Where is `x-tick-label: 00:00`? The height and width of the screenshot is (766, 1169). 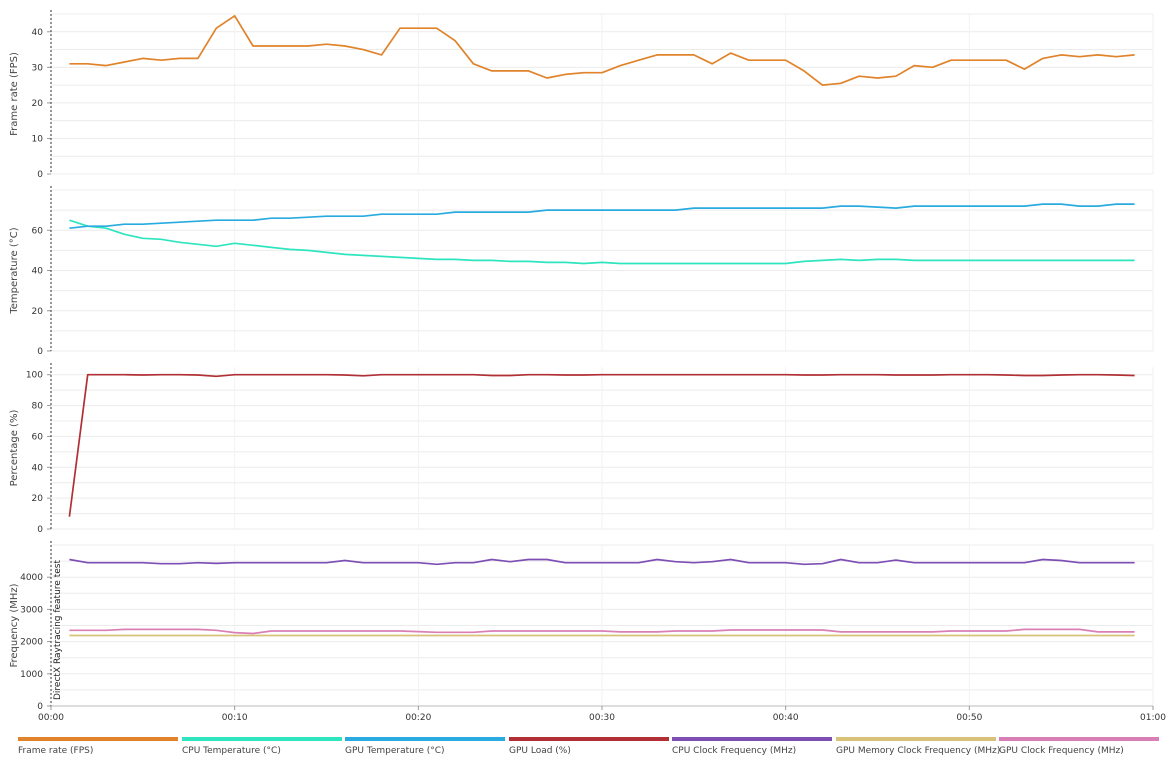
x-tick-label: 00:00 is located at coordinates (51, 718).